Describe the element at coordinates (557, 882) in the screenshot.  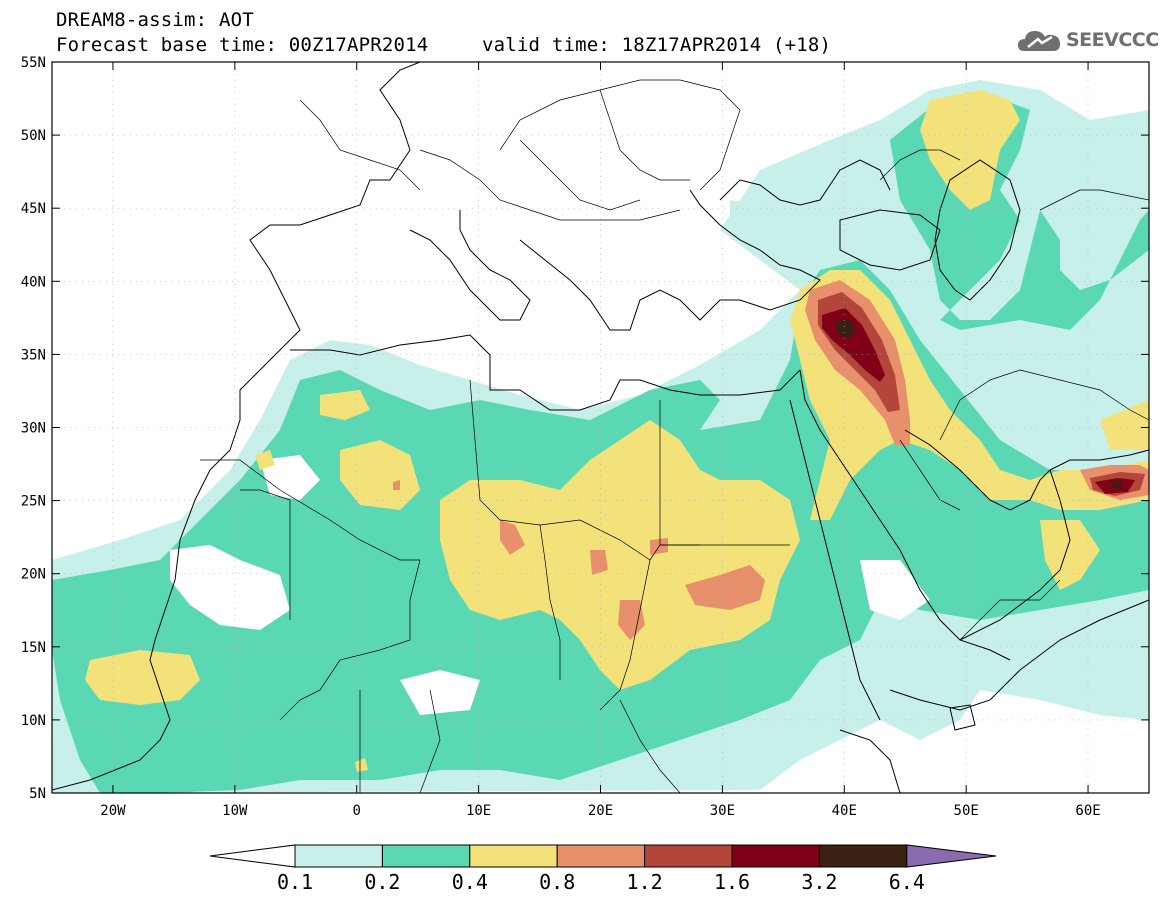
I see `colorbar-label: 0.8` at that location.